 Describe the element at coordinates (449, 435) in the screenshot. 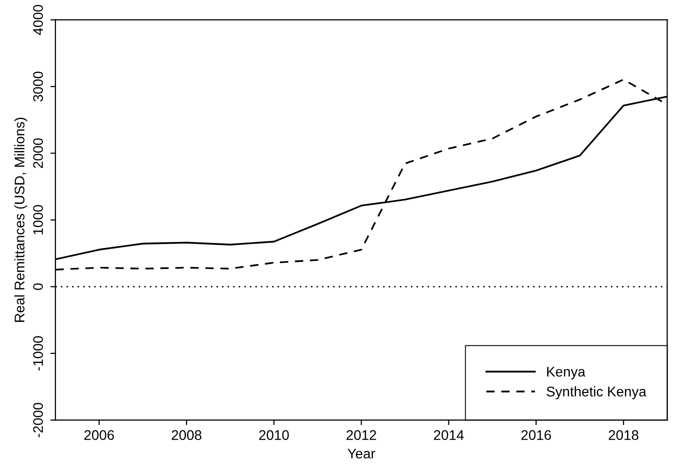

I see `x-tick-label: 2014` at that location.